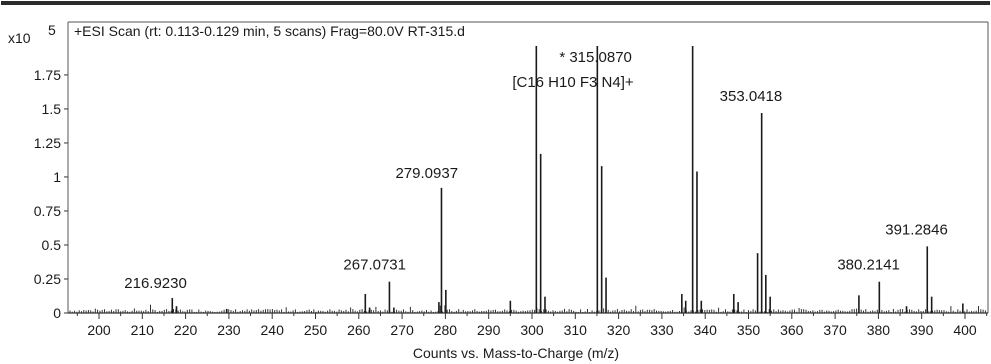 This screenshot has width=991, height=364. I want to click on baseline-noise, so click(527, 308).